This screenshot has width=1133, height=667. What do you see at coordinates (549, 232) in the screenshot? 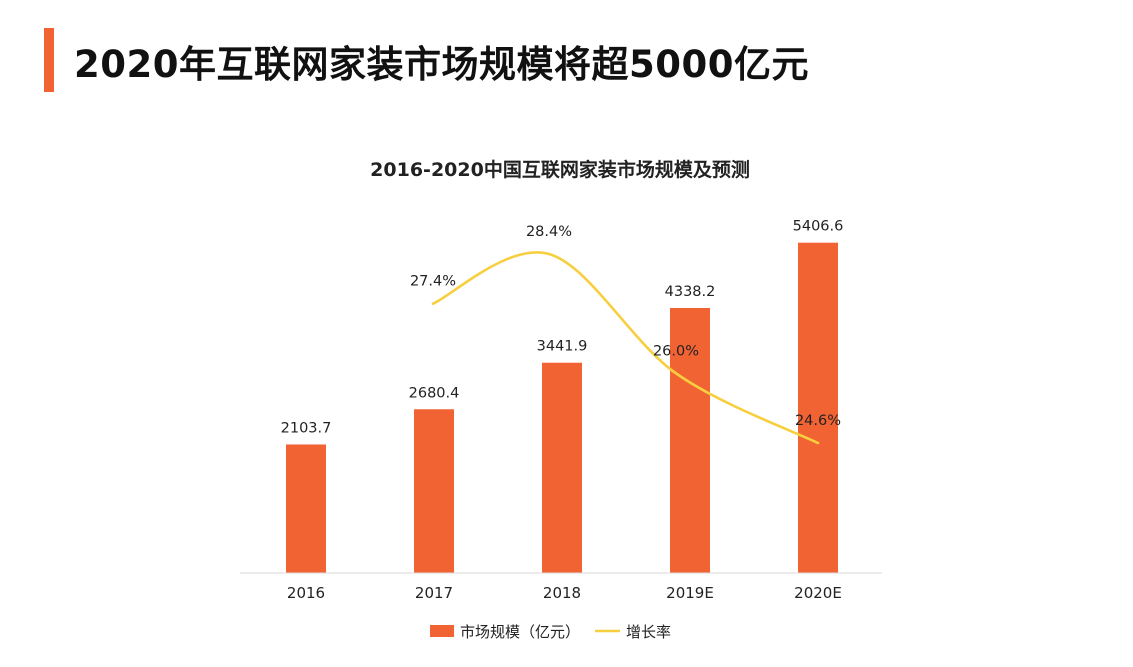
I see `growth-label-2018: 28.4%` at bounding box center [549, 232].